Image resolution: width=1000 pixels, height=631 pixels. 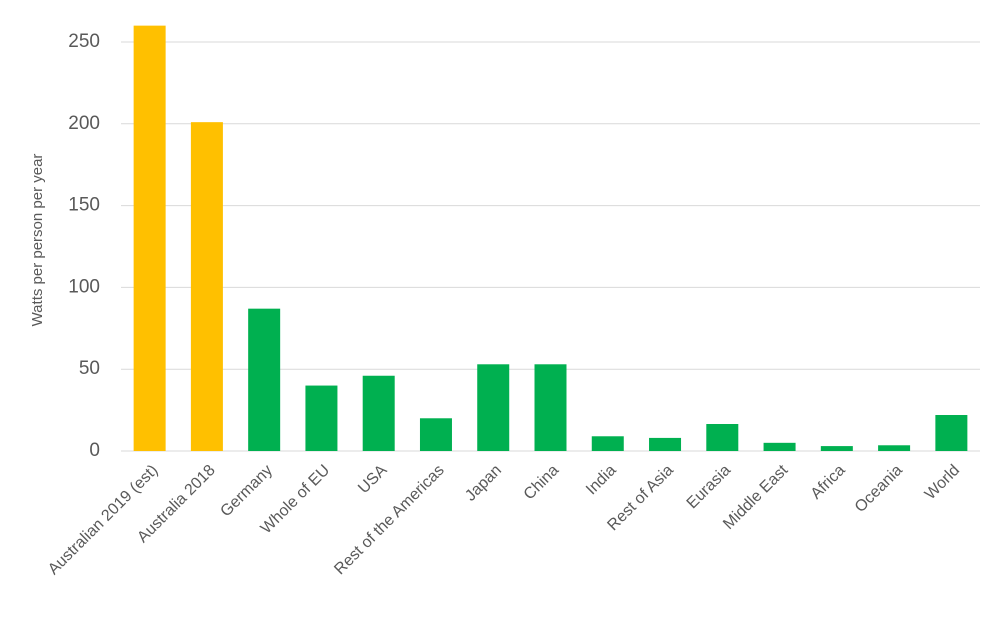 I want to click on x-tick-label: India, so click(x=601, y=480).